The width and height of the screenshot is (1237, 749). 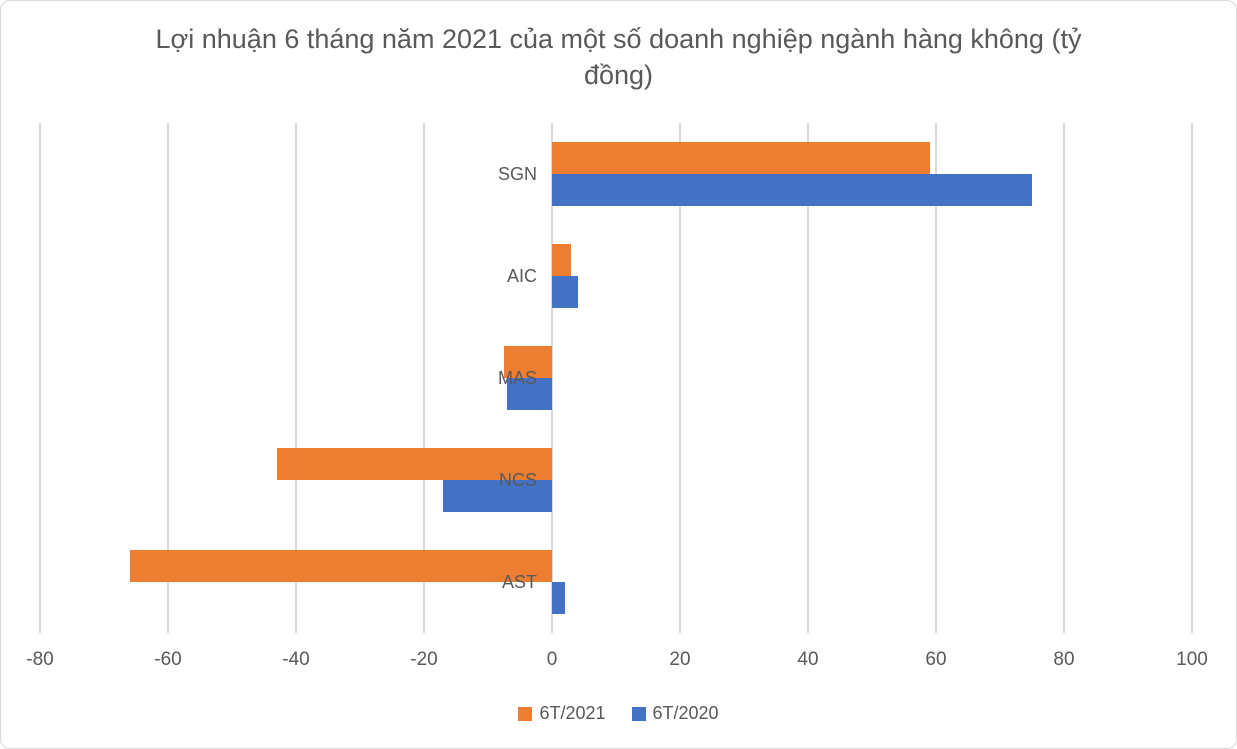 I want to click on legend-label: 6T/2020, so click(x=685, y=713).